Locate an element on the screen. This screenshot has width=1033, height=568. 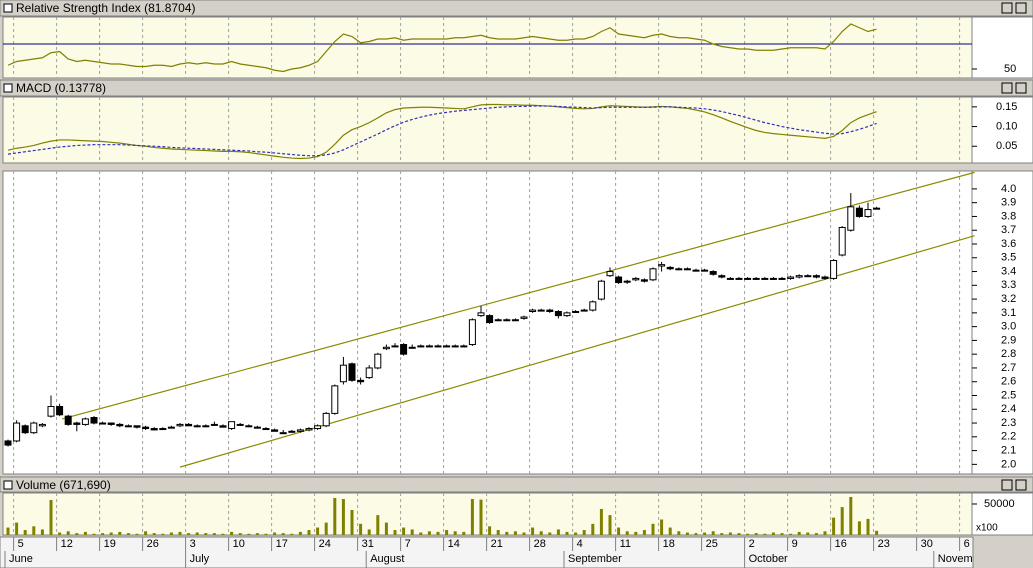
y-tick-label: 50000 is located at coordinates (999, 504).